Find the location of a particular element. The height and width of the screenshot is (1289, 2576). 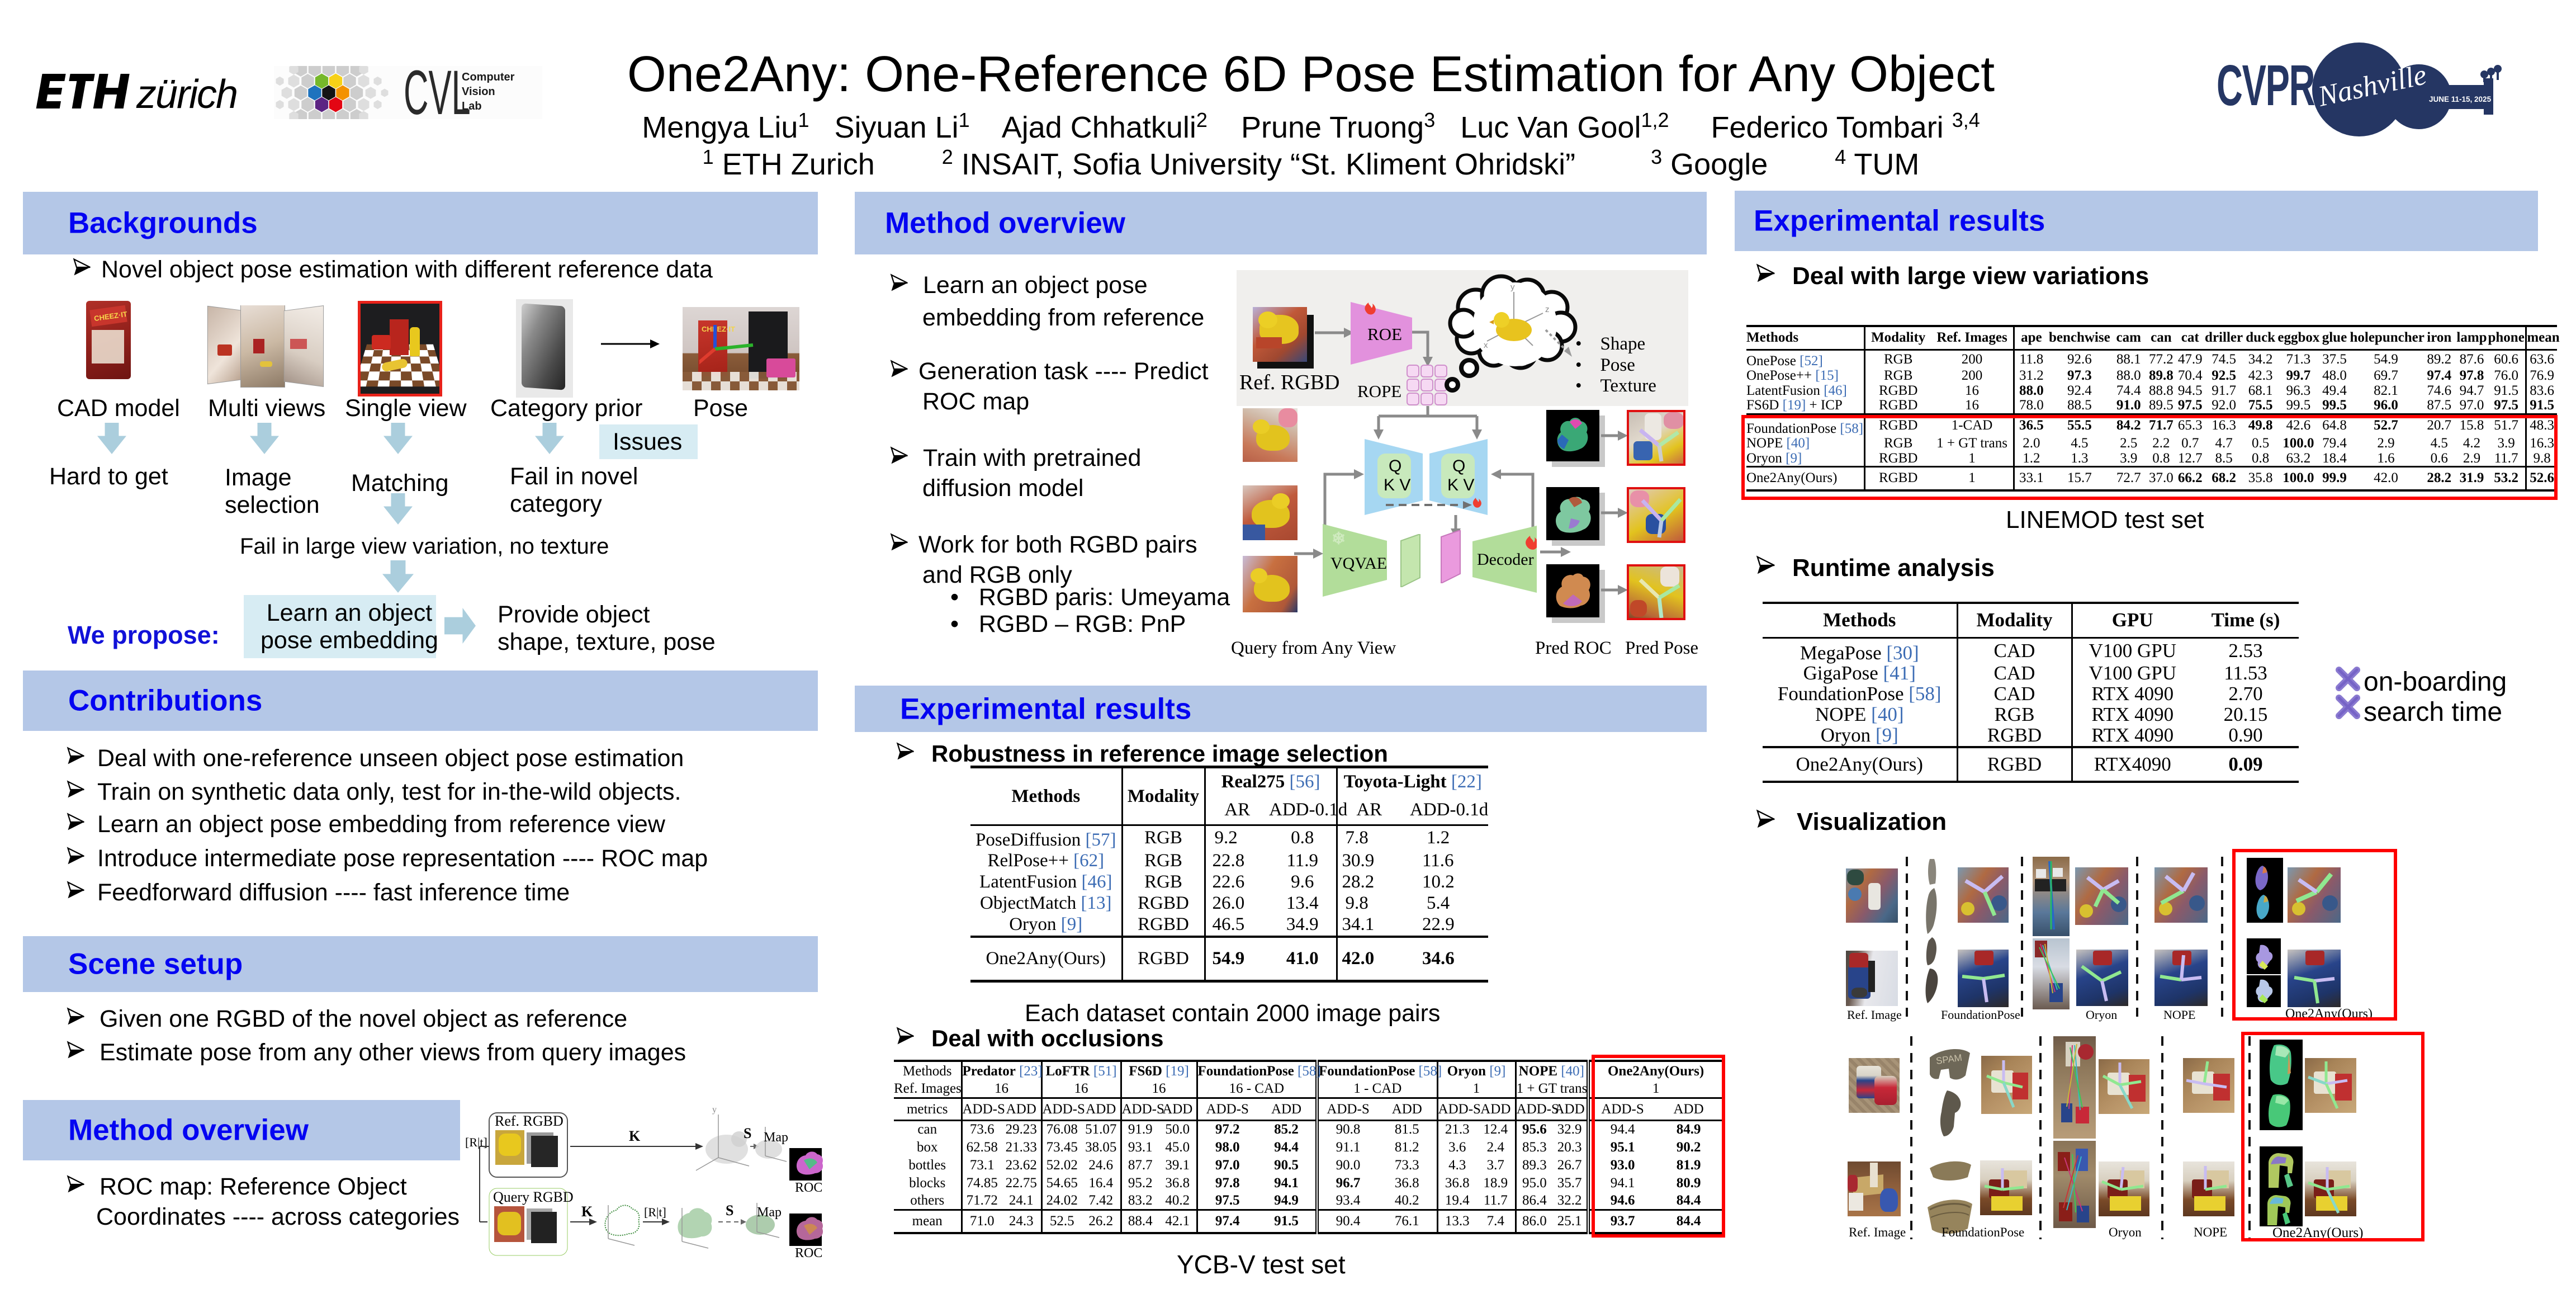

svg-text: zürich is located at coordinates (186, 92).